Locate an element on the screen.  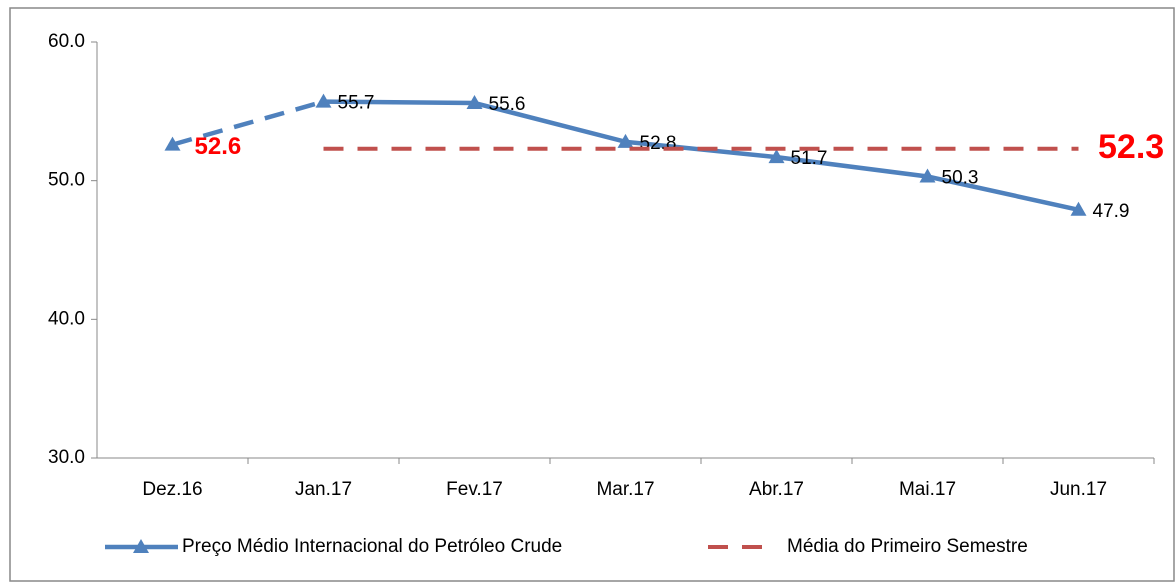
y-tick-label: 60.0 is located at coordinates (66, 41).